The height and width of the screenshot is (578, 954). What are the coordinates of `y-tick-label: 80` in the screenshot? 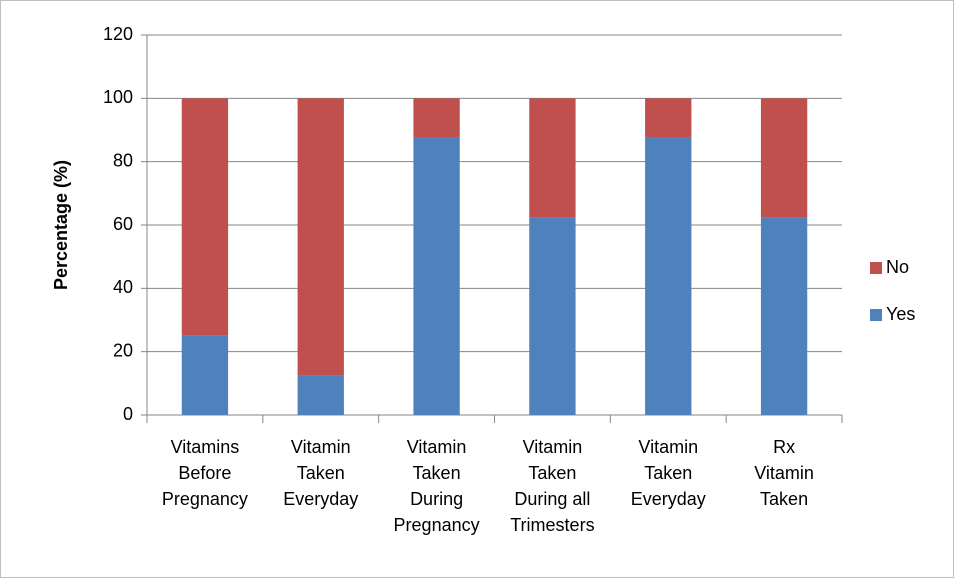 It's located at (123, 160).